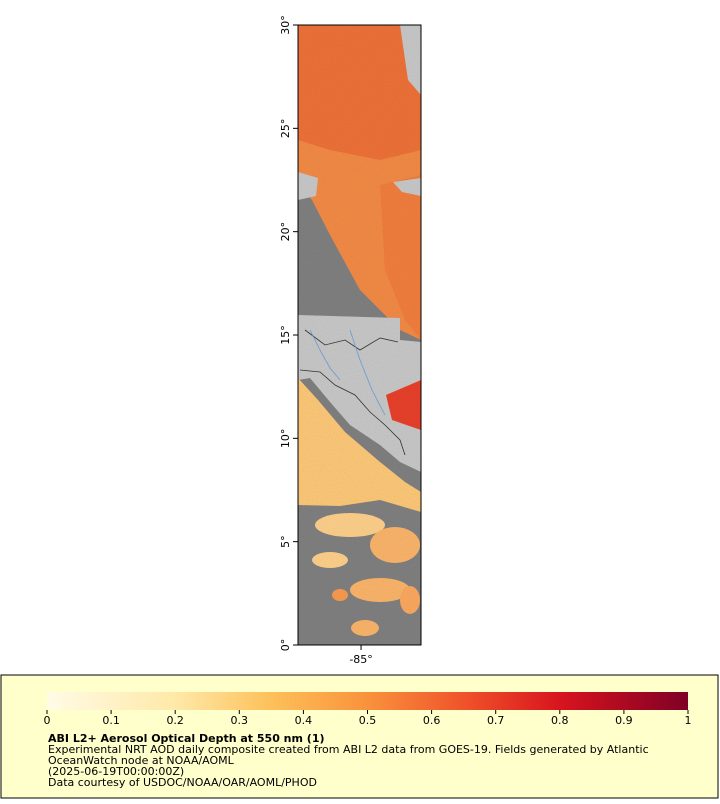 The image size is (720, 804). What do you see at coordinates (111, 720) in the screenshot?
I see `colorbar-tick-label: 0.1` at bounding box center [111, 720].